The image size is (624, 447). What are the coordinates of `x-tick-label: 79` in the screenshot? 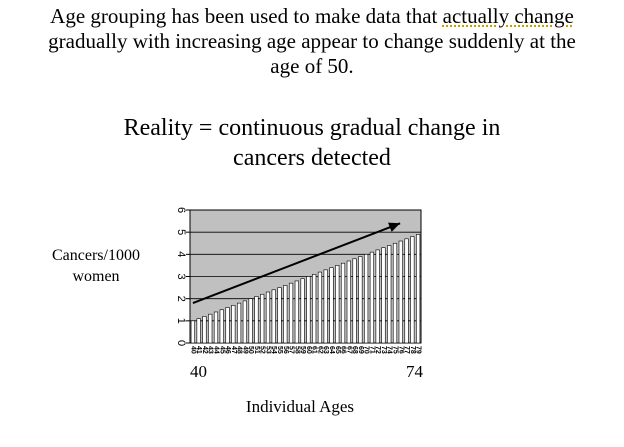 It's located at (418, 350).